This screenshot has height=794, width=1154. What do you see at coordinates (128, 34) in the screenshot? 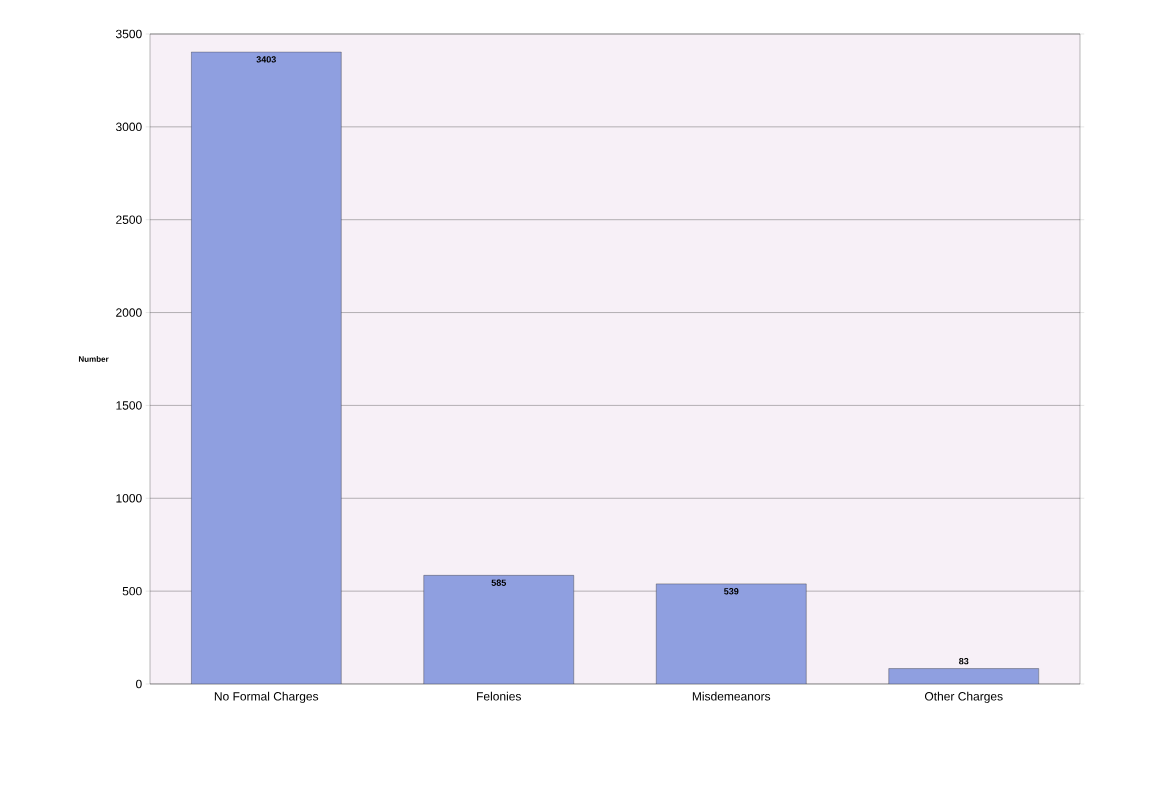
I see `y-tick-label: 3500` at bounding box center [128, 34].